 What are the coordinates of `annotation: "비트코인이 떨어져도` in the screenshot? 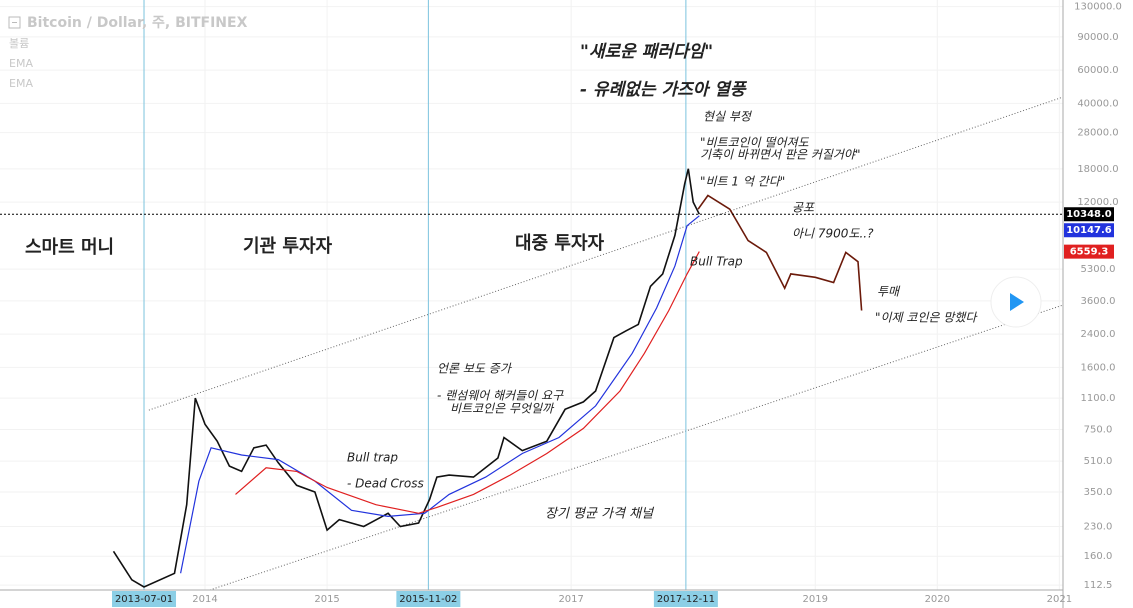 It's located at (755, 143).